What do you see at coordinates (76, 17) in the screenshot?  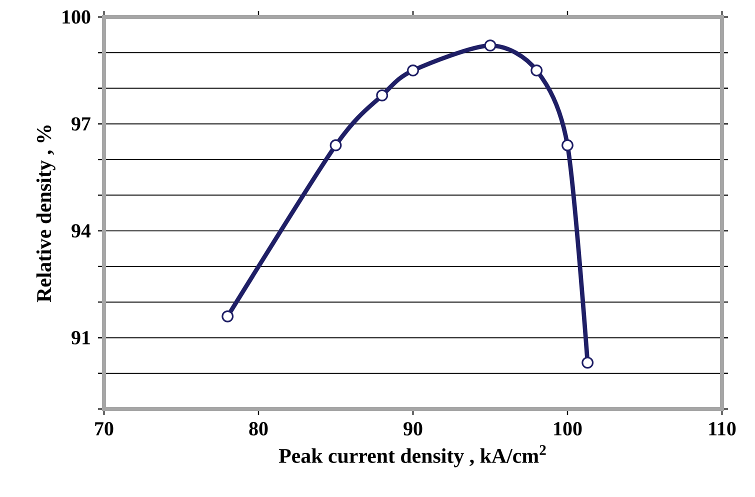 I see `y-tick-label: 100` at bounding box center [76, 17].